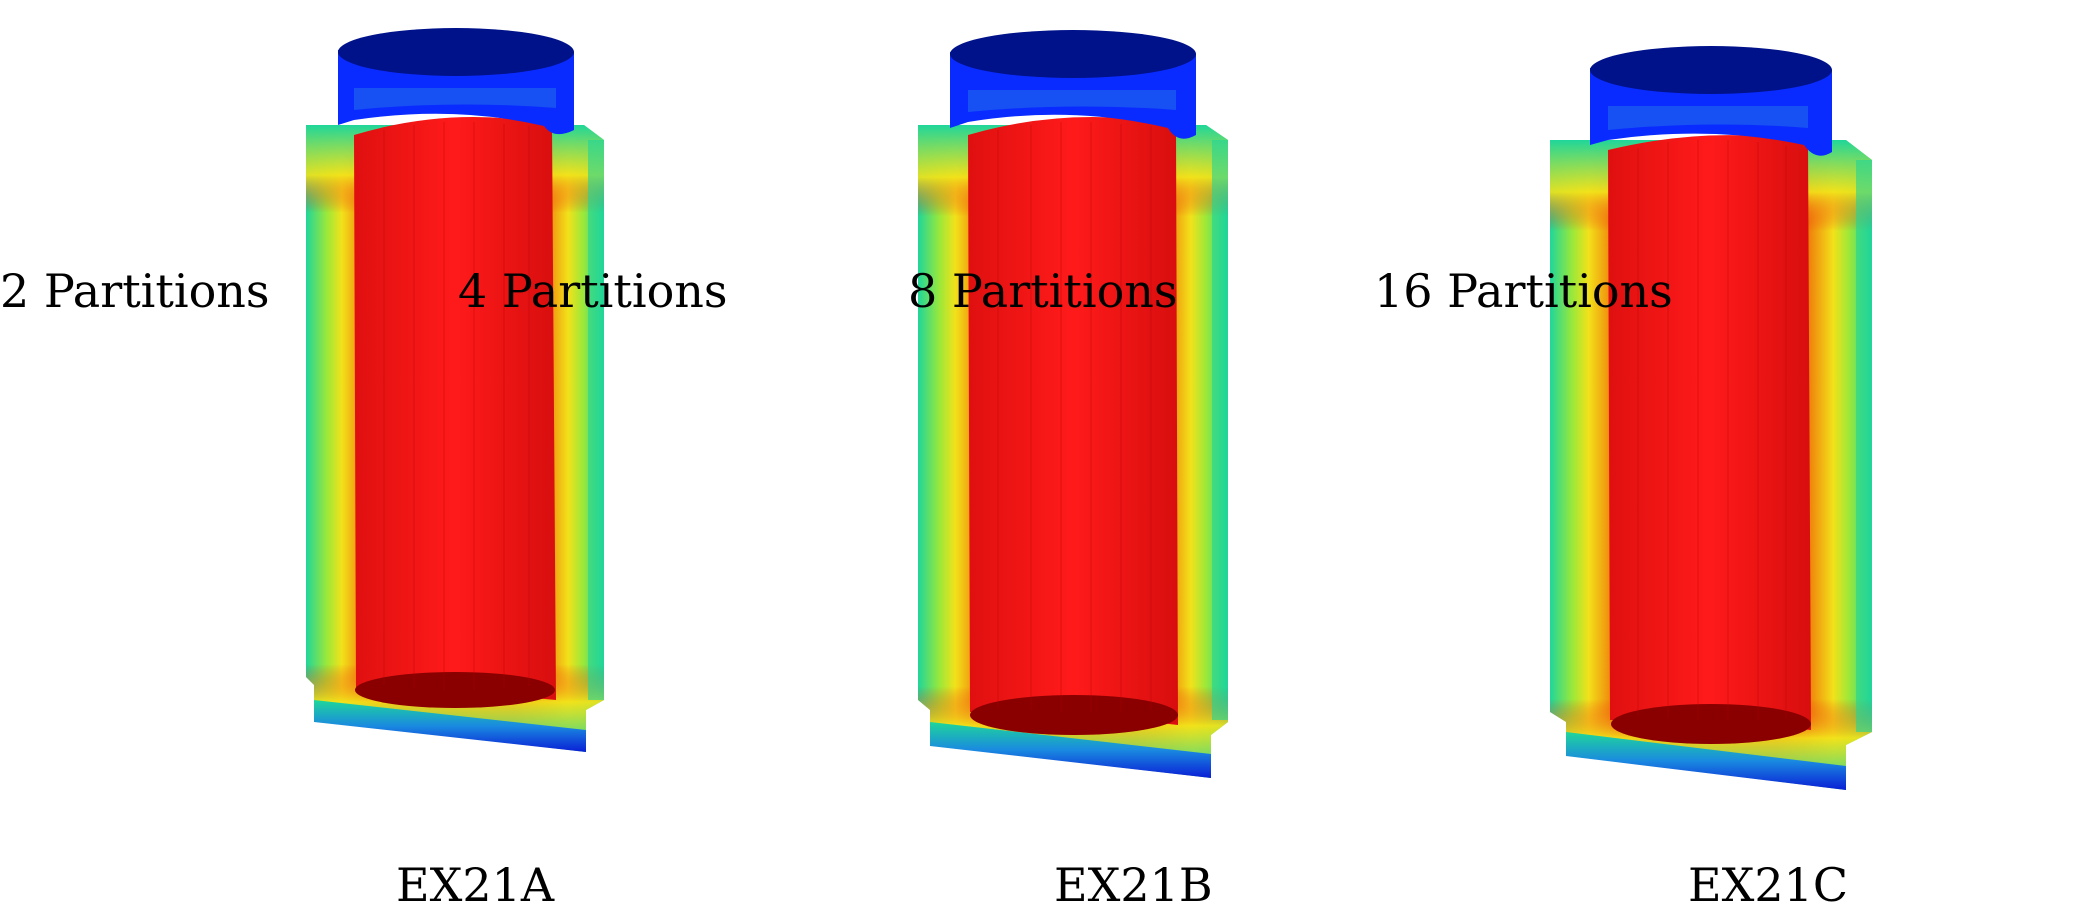 The width and height of the screenshot is (2097, 912). What do you see at coordinates (593, 291) in the screenshot?
I see `partition-label-4: 4 Partitions` at bounding box center [593, 291].